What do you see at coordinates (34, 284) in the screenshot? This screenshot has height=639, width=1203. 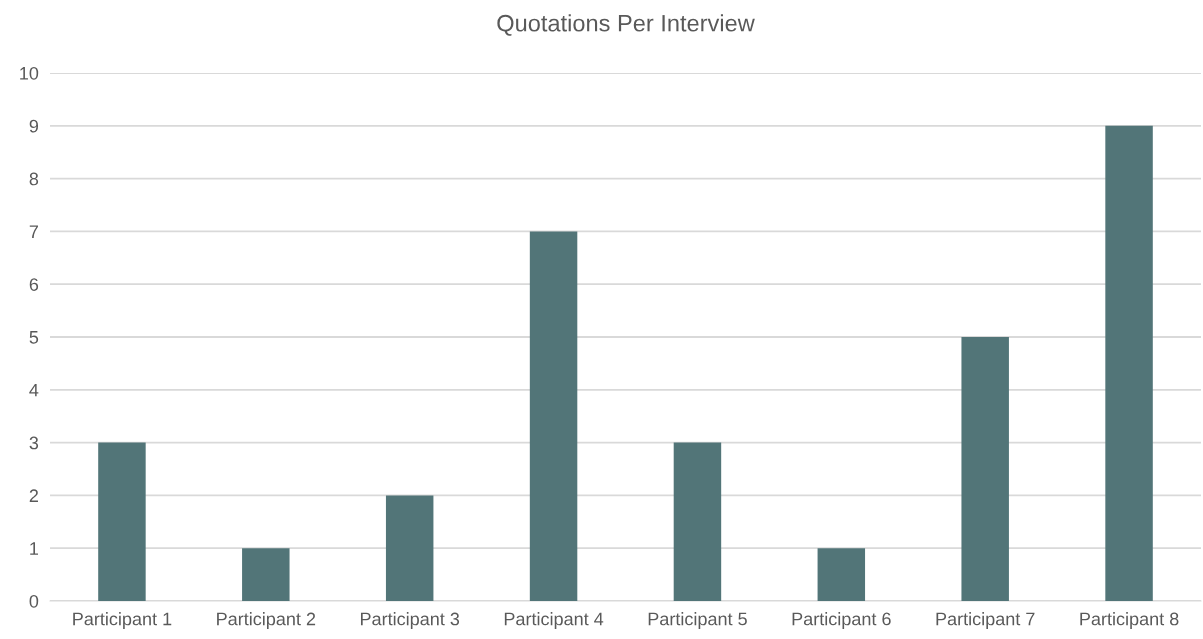 I see `y-tick-label: 6` at bounding box center [34, 284].